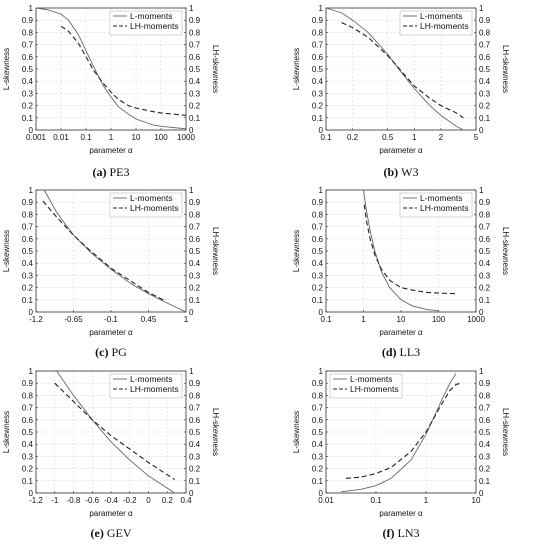 The width and height of the screenshot is (550, 548). Describe the element at coordinates (485, 251) in the screenshot. I see `y-tick-label-right: 0.5` at that location.